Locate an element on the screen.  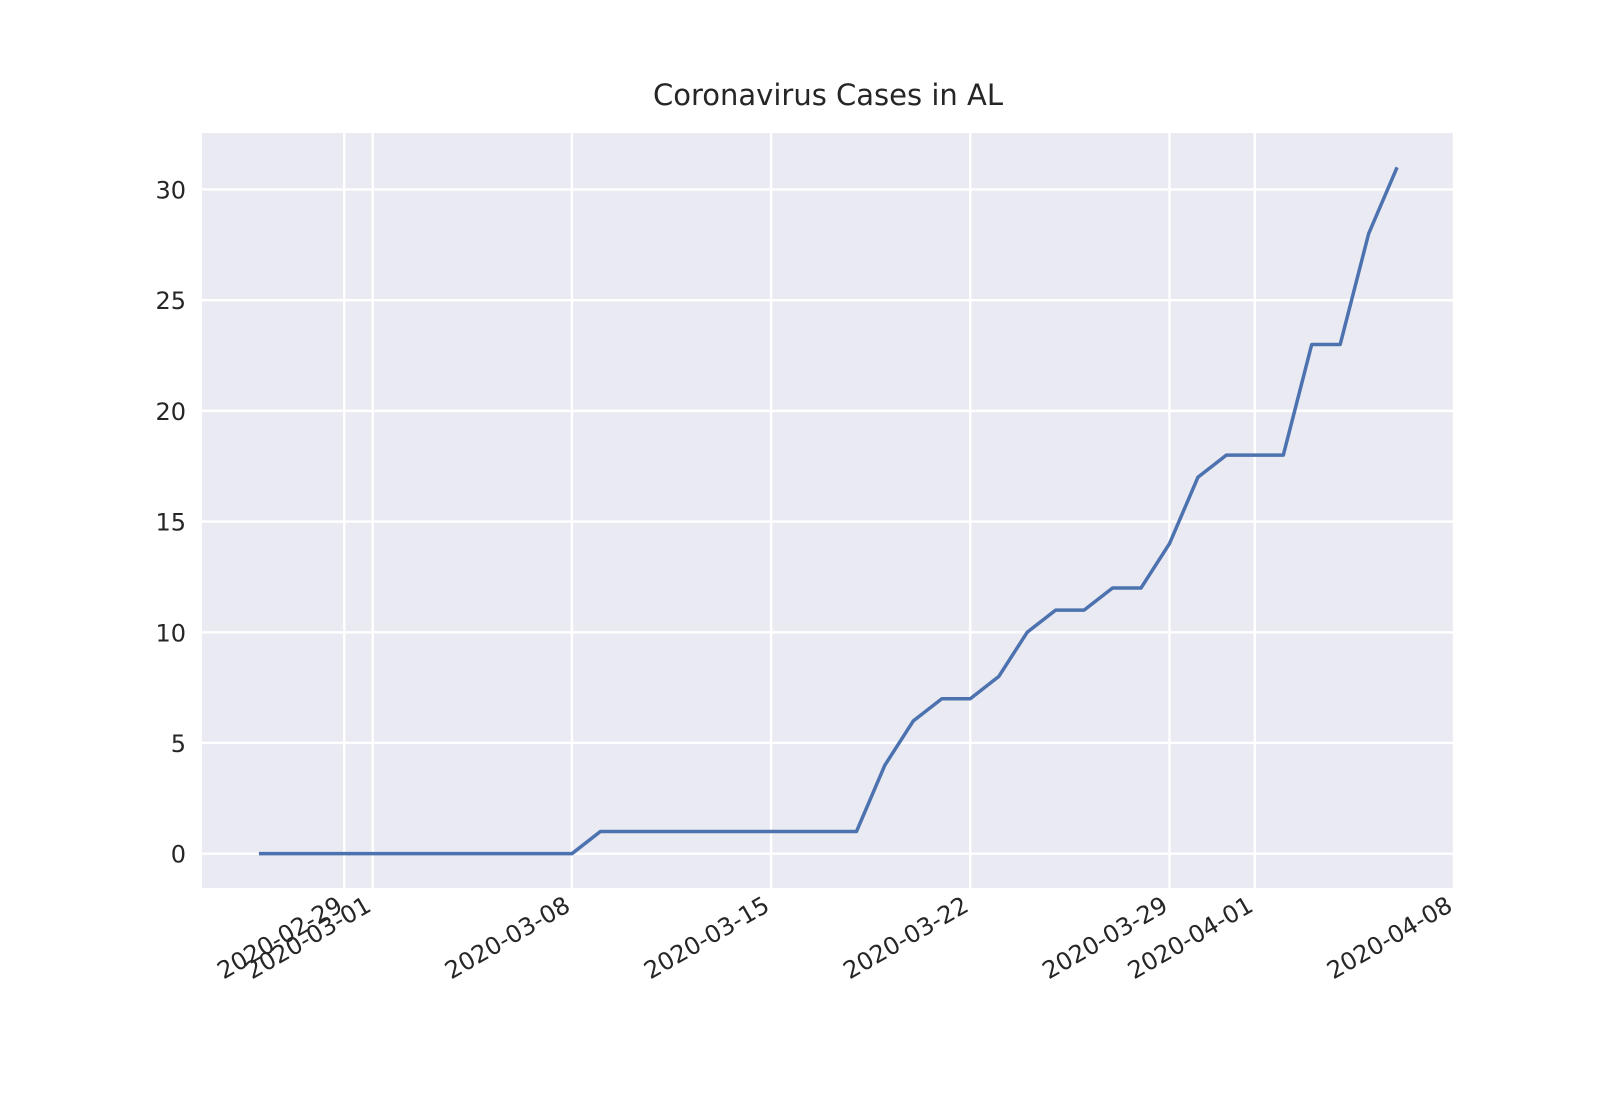
x-tick-label: 2020-03-08 is located at coordinates (507, 938).